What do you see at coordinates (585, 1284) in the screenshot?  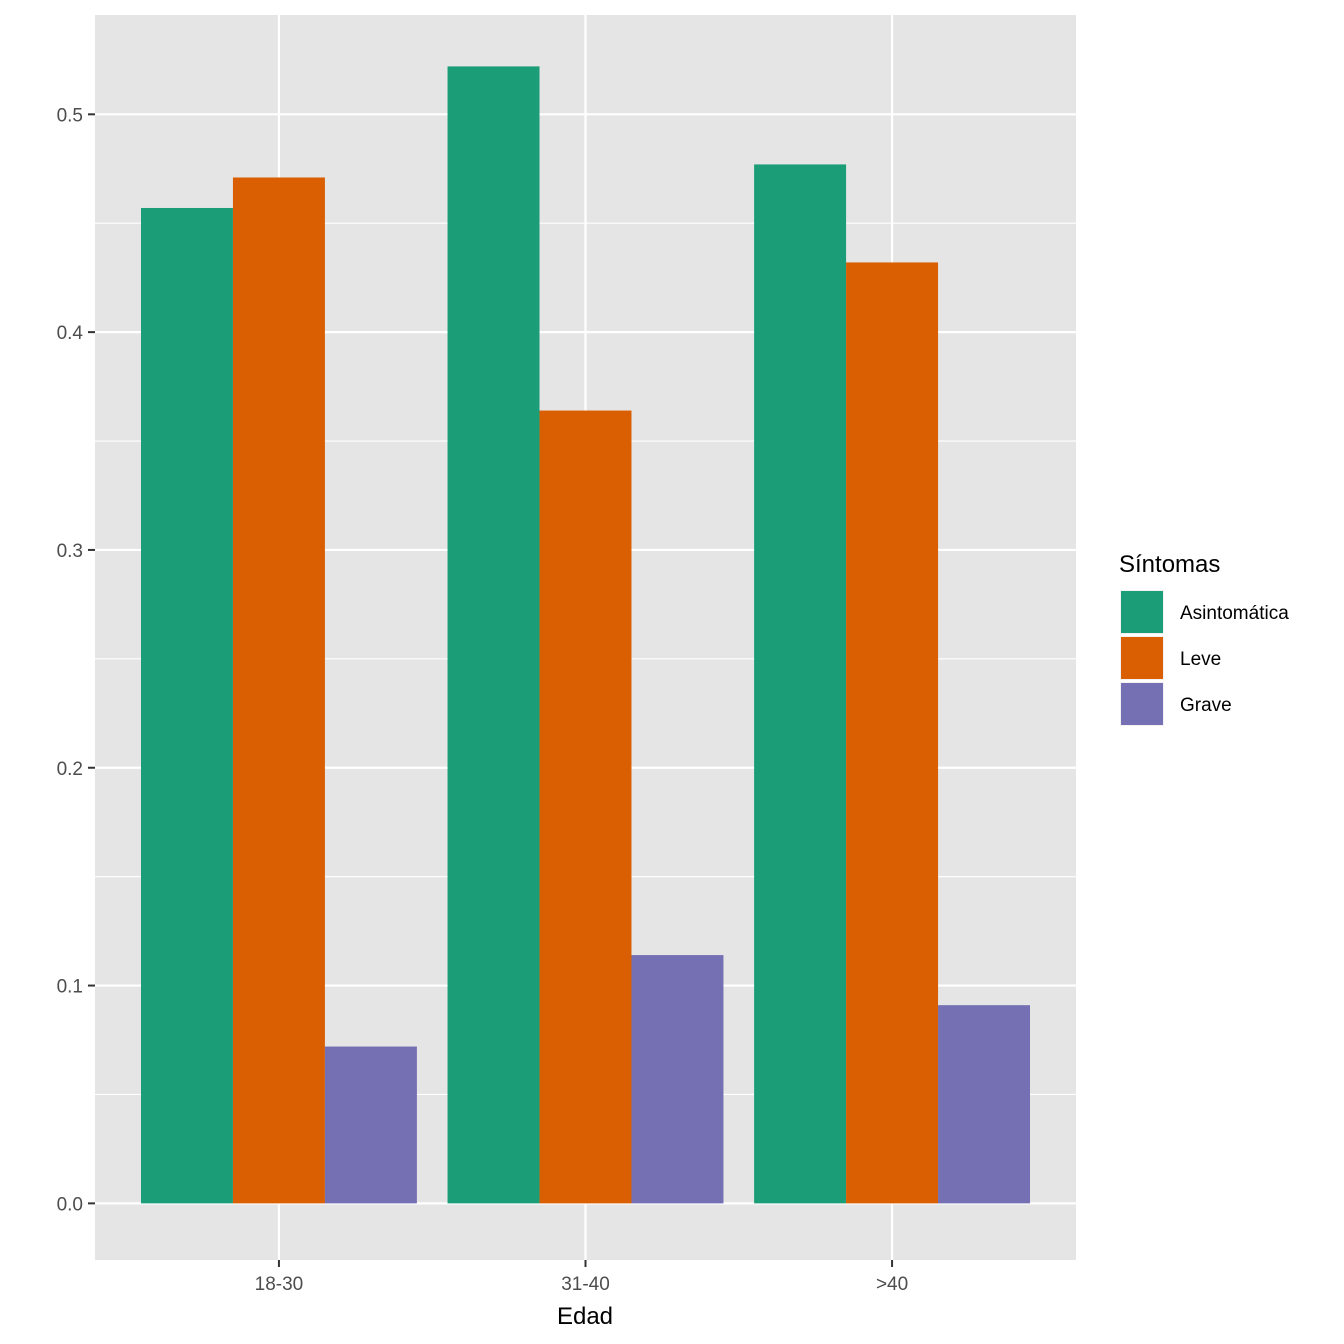 I see `x-tick-label: 31-40` at bounding box center [585, 1284].